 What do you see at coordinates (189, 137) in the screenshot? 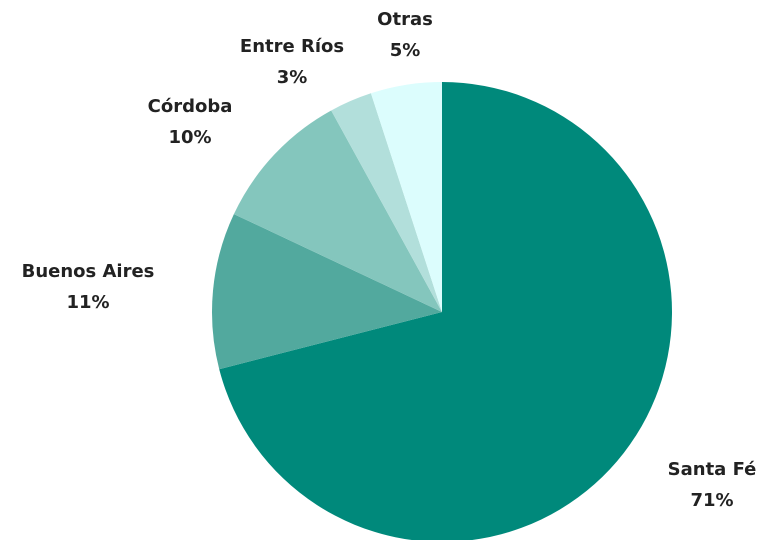
I see `slice-label-value: 10%` at bounding box center [189, 137].